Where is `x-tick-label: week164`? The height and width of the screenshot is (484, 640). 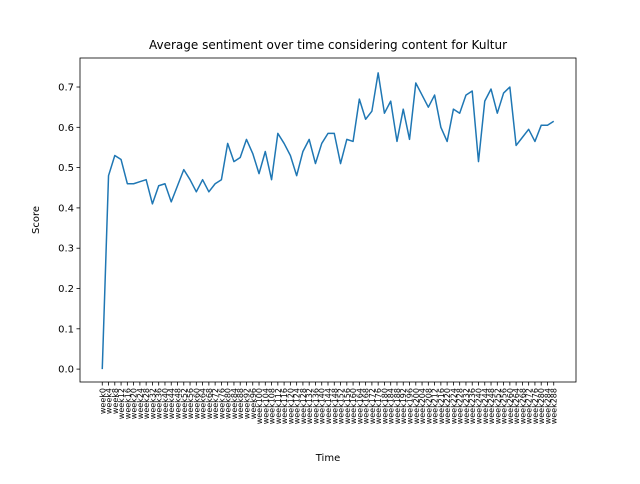
x-tick-label: week164 is located at coordinates (359, 406).